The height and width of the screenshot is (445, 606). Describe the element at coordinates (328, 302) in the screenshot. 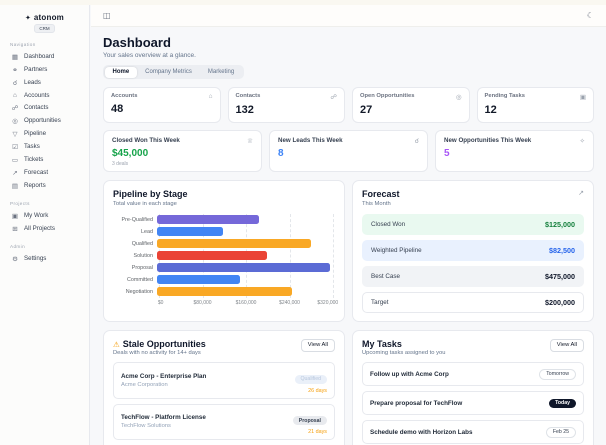

I see `chart-x-tick: $320,000` at that location.